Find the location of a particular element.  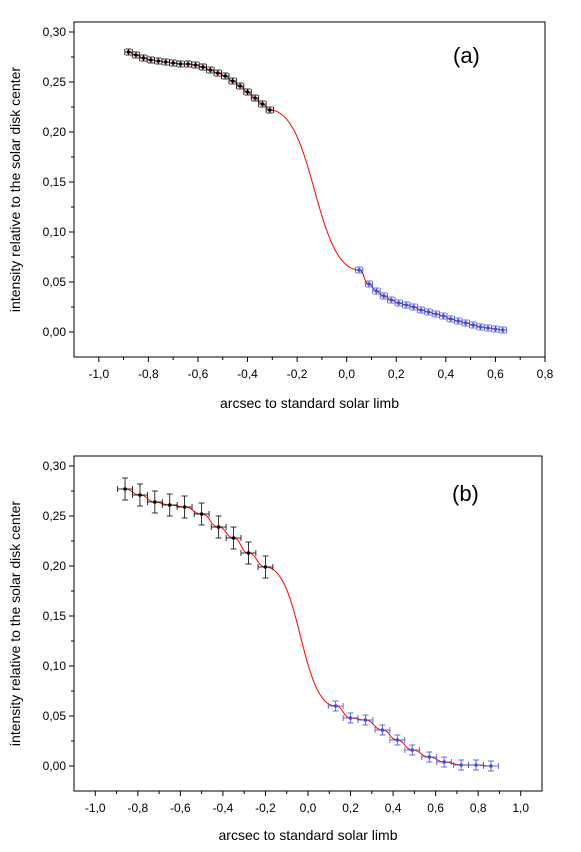

x-tick-label: 0,0 is located at coordinates (308, 808).